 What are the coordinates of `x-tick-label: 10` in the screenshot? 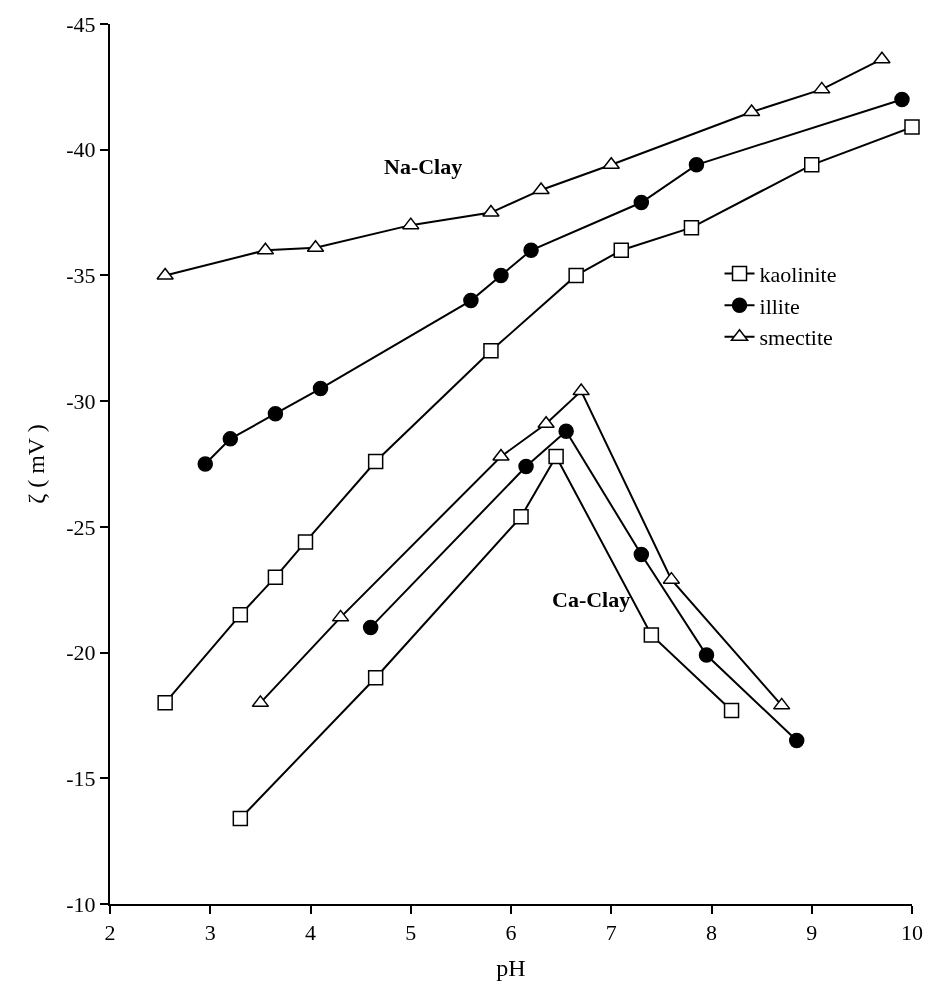 It's located at (912, 933).